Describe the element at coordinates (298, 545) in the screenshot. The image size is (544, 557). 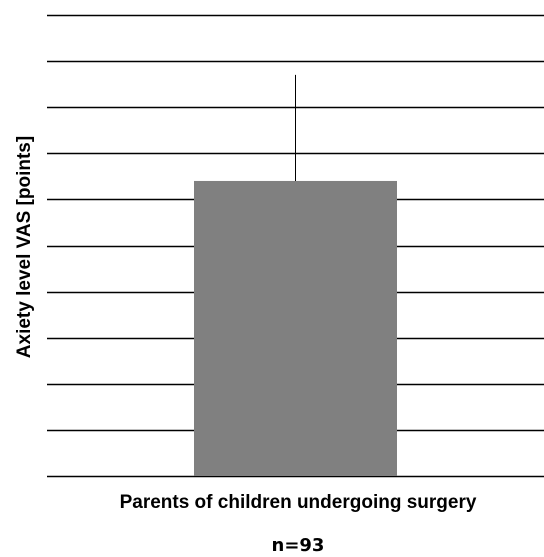
I see `sample-size-annotation: n=93` at that location.